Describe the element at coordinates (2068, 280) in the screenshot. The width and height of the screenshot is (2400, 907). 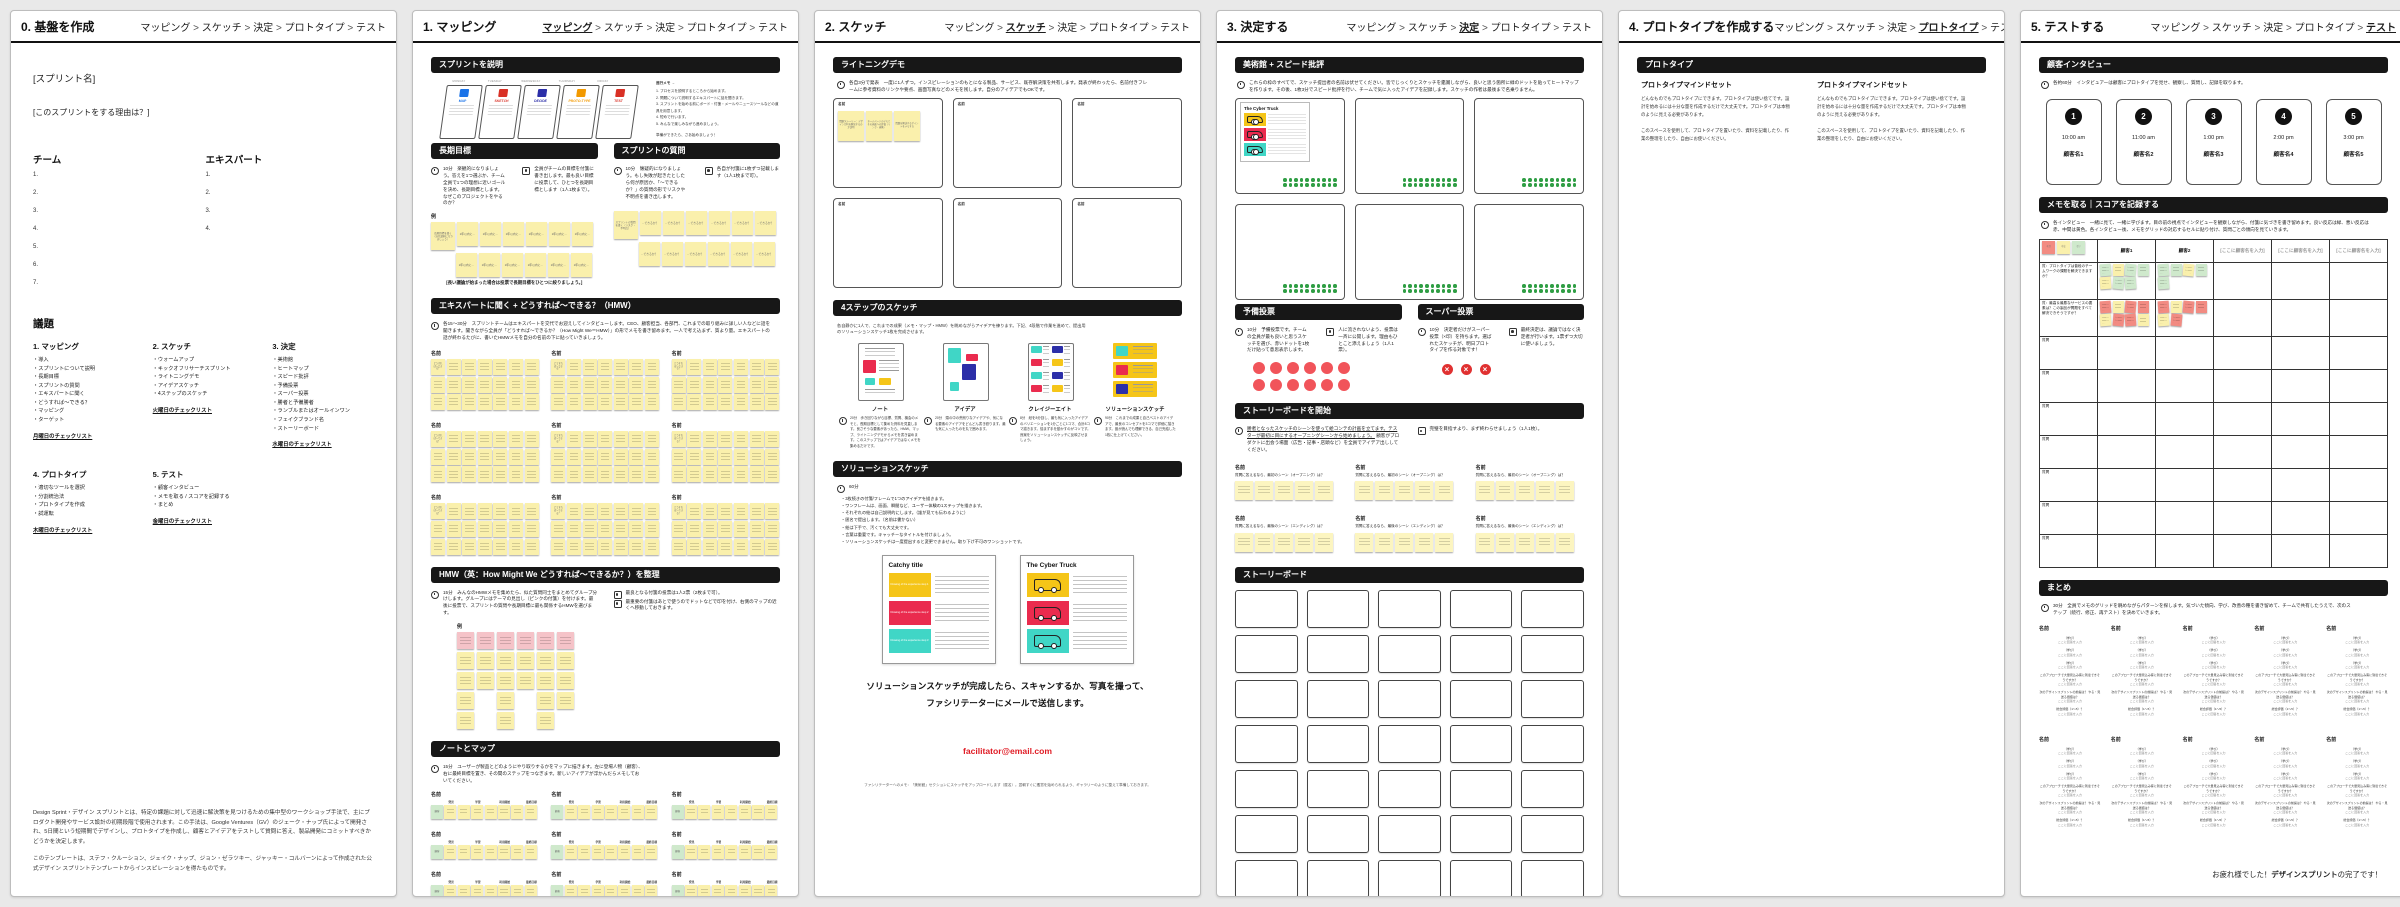
I see `question-cell: 質：プロトタイプは普段のチームワークの課題を解決できますか？` at that location.